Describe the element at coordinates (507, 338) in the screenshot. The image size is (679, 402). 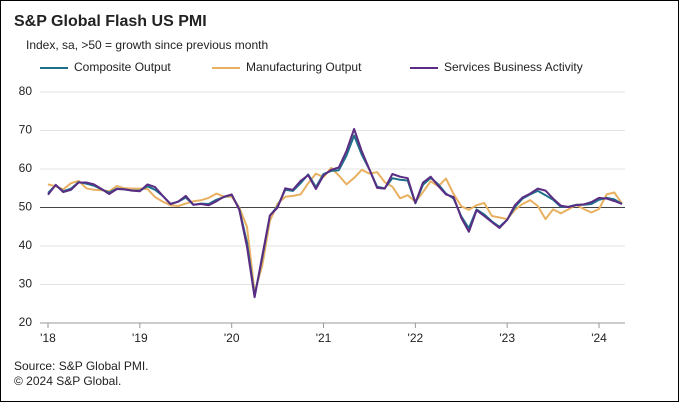
I see `x-tick-label: '23` at that location.